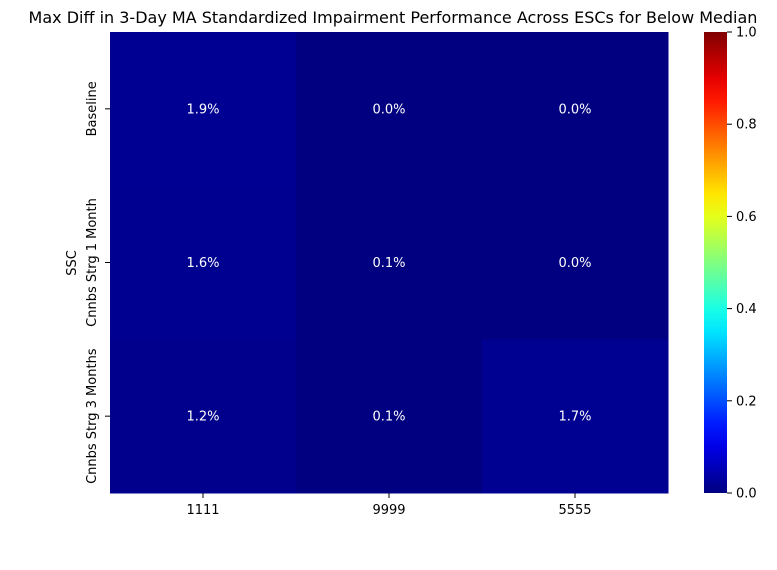 The image size is (777, 570). I want to click on heatmap-cell-r0-c2, so click(575, 109).